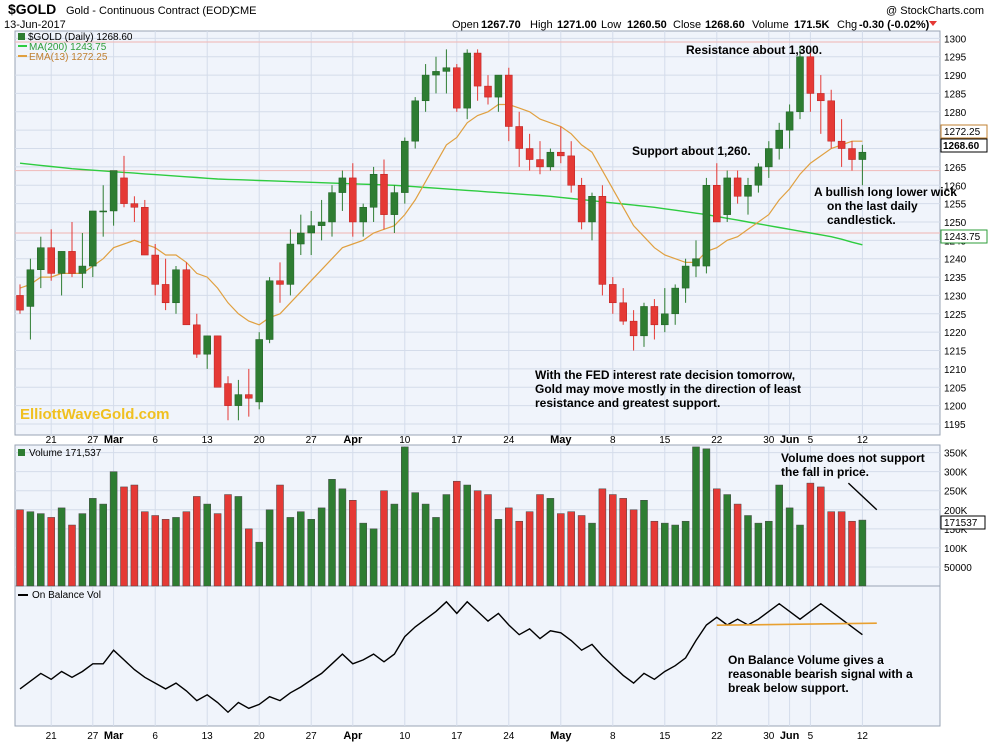  What do you see at coordinates (955, 407) in the screenshot?
I see `price-tick-label: 1200` at bounding box center [955, 407].